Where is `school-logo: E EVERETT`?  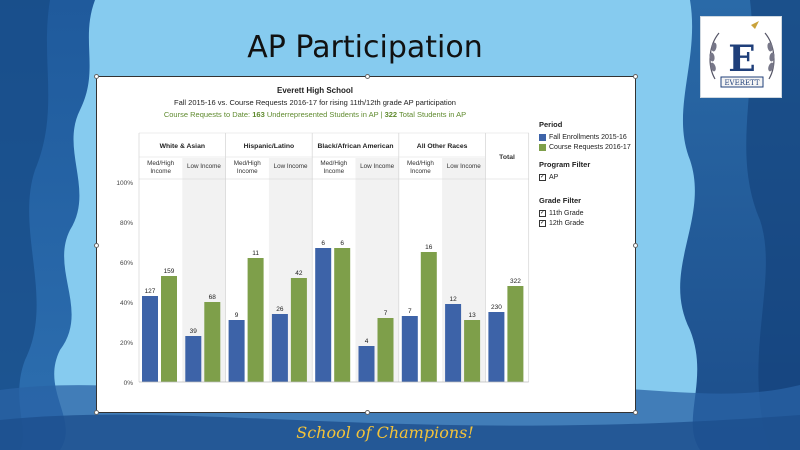 school-logo: E EVERETT is located at coordinates (741, 57).